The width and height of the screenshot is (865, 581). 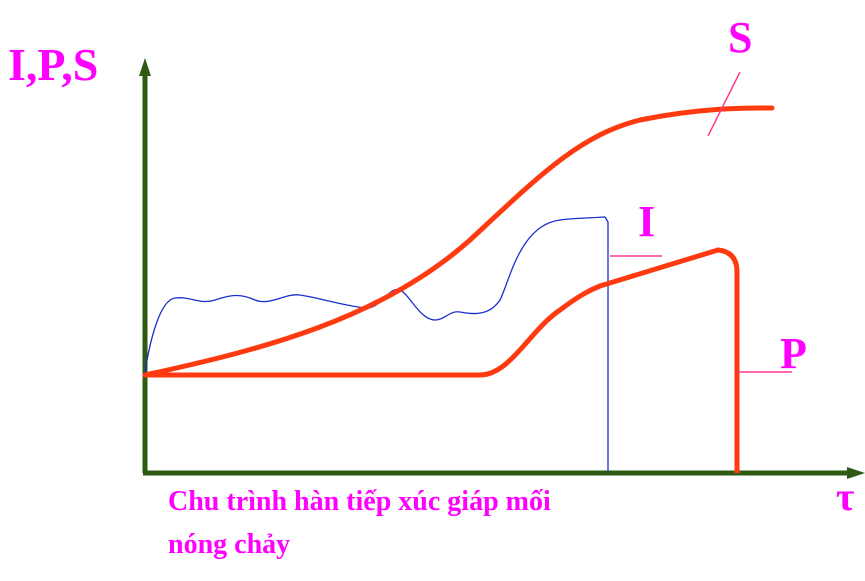 What do you see at coordinates (724, 104) in the screenshot?
I see `s-leader` at bounding box center [724, 104].